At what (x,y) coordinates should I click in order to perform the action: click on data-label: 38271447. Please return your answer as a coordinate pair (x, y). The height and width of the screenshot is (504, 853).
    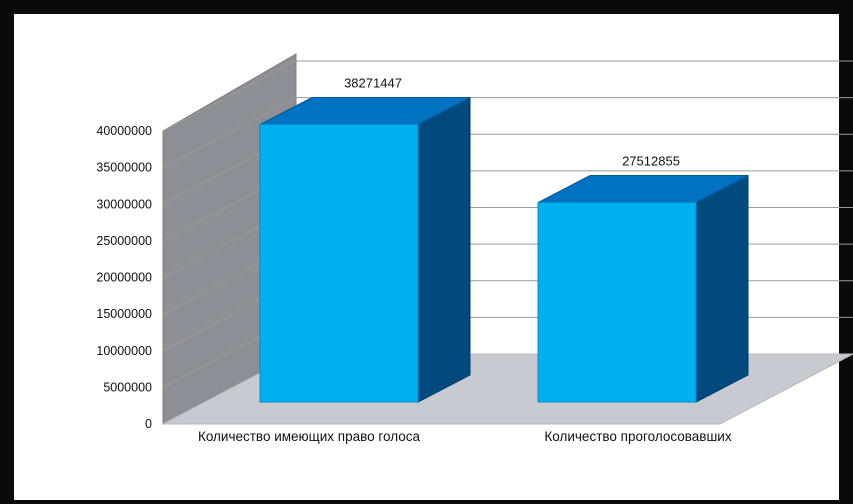
    Looking at the image, I should click on (373, 83).